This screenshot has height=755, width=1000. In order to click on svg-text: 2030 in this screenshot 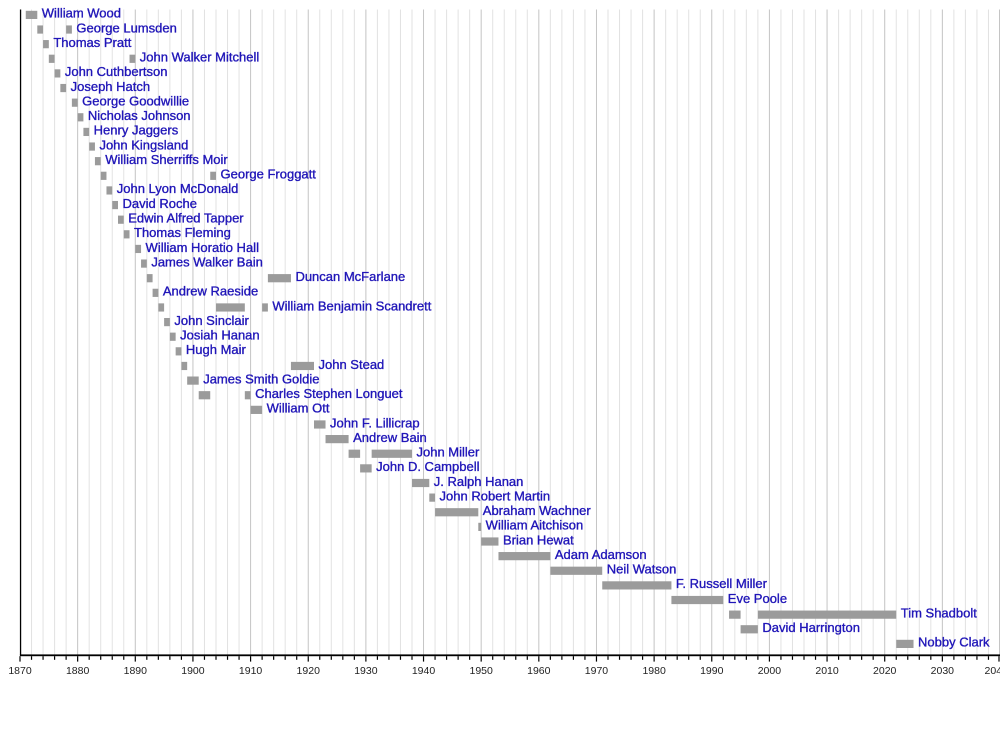, I will do `click(943, 671)`.